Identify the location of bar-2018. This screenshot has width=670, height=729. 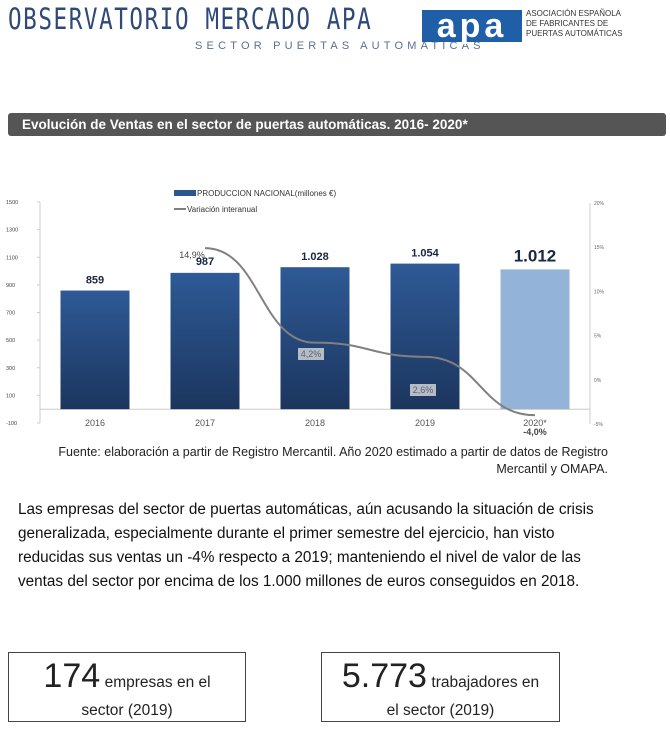
(315, 338).